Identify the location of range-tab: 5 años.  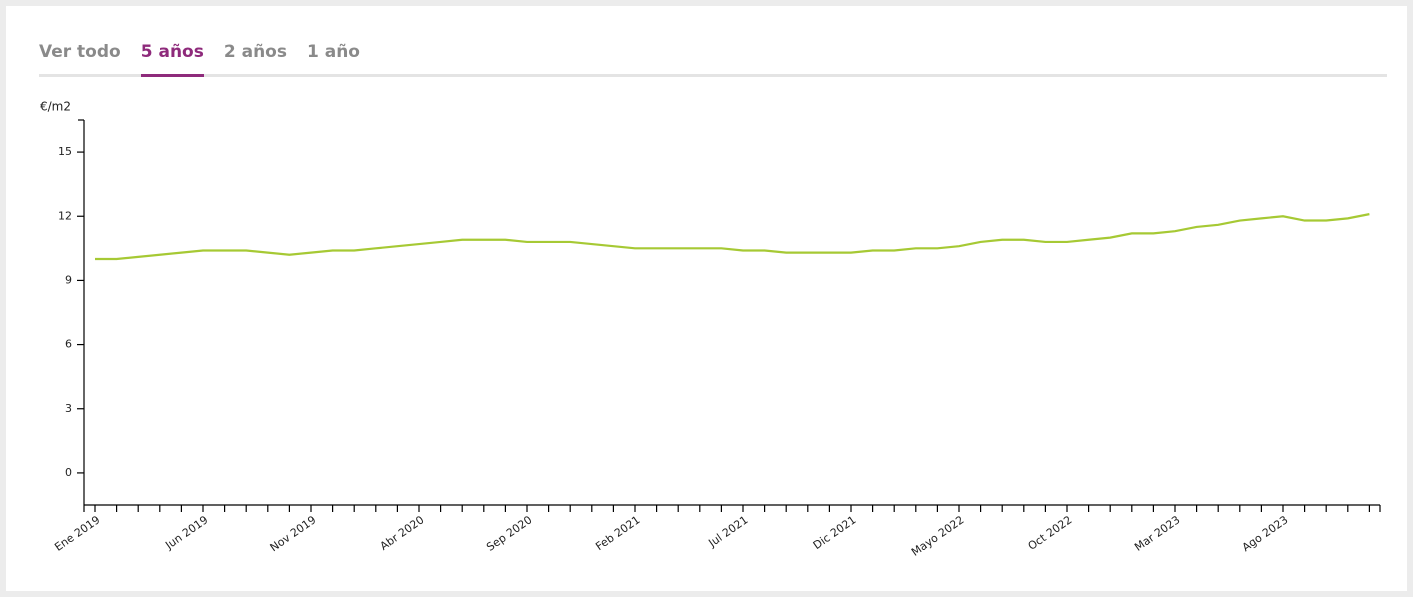
(172, 56).